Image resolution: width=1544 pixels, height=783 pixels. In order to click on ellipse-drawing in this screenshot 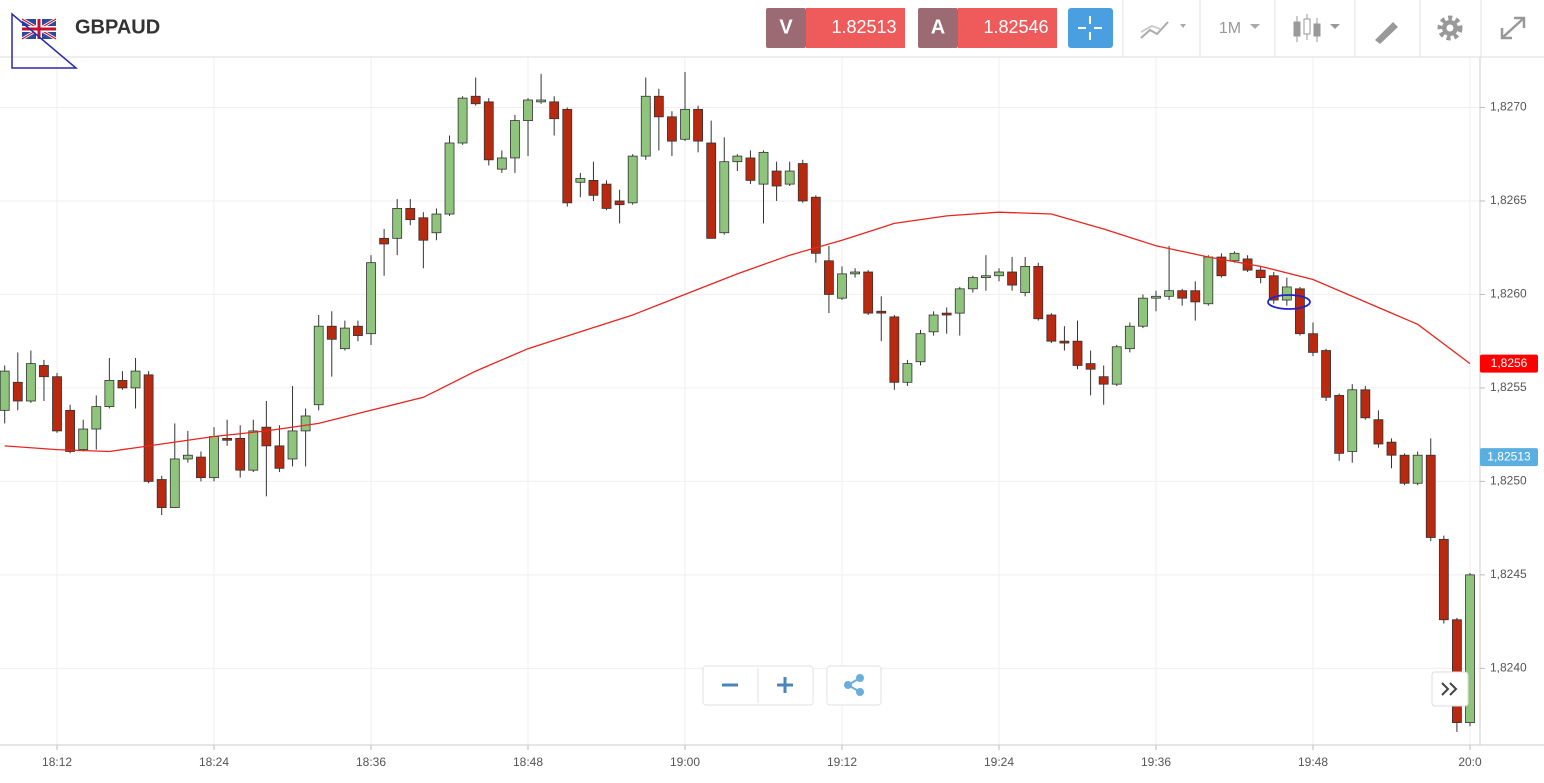, I will do `click(1289, 302)`.